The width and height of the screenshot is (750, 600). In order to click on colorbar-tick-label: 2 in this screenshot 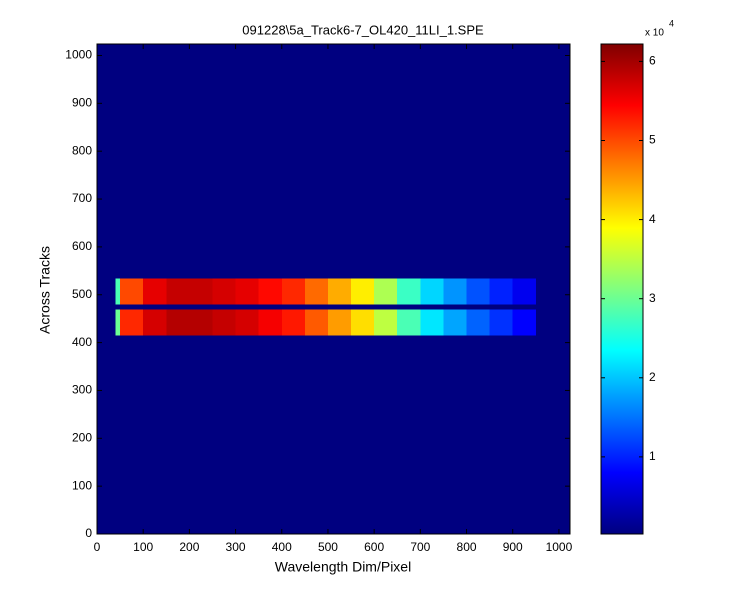, I will do `click(652, 377)`.